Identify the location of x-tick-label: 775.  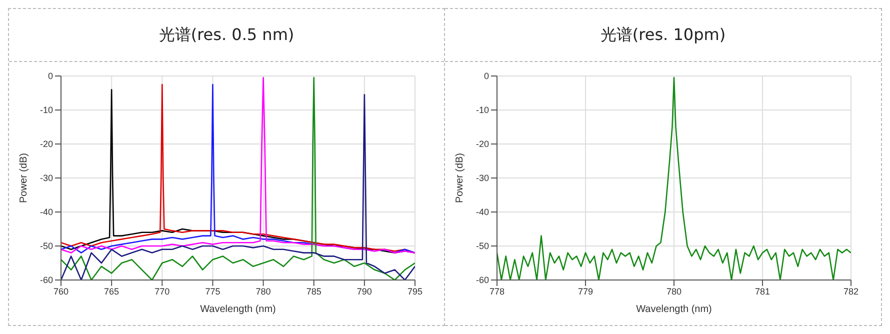
(212, 291).